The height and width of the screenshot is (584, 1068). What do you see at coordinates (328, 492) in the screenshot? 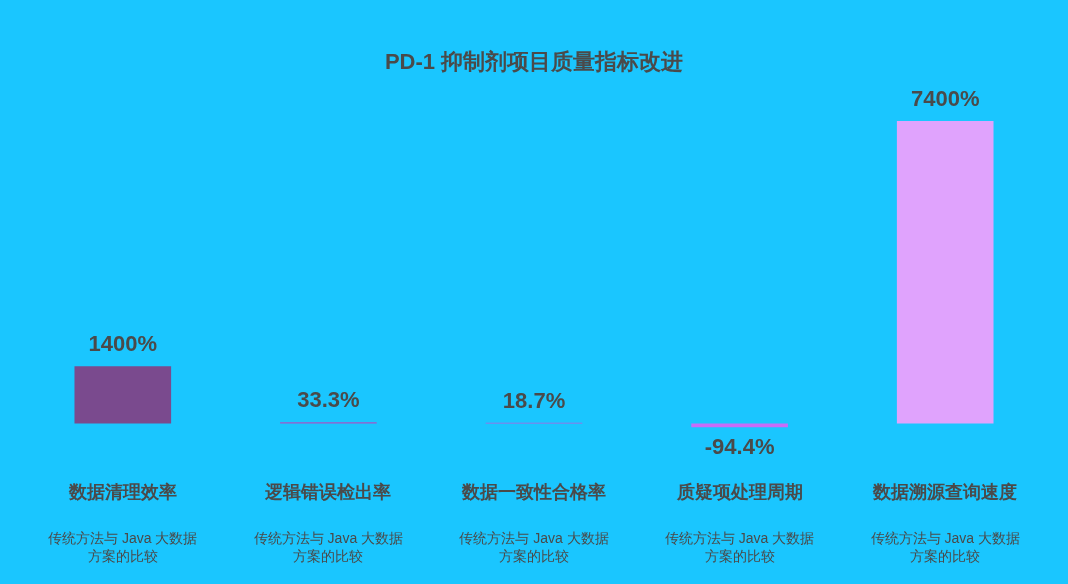
I see `x-tick-label: 逻辑错误检出率` at bounding box center [328, 492].